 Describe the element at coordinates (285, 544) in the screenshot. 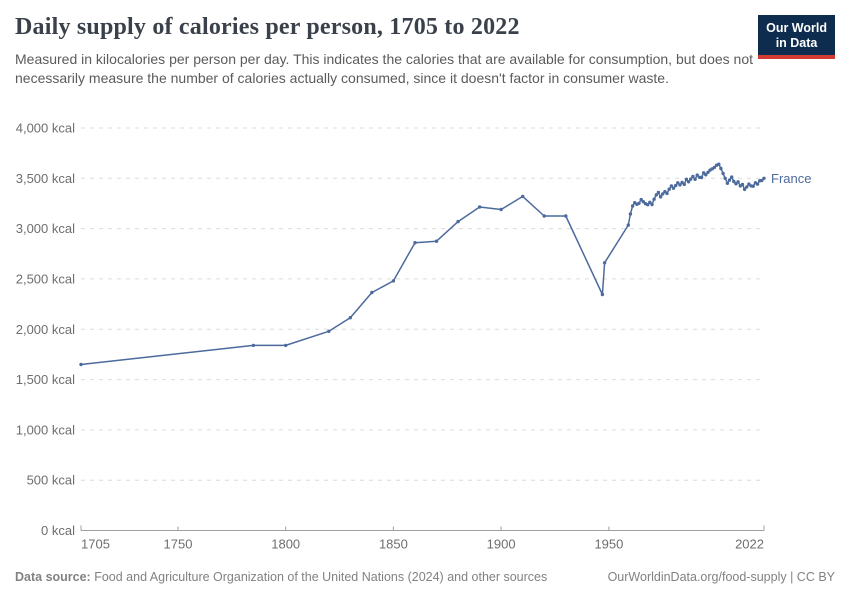

I see `x-tick-label: 1800` at that location.